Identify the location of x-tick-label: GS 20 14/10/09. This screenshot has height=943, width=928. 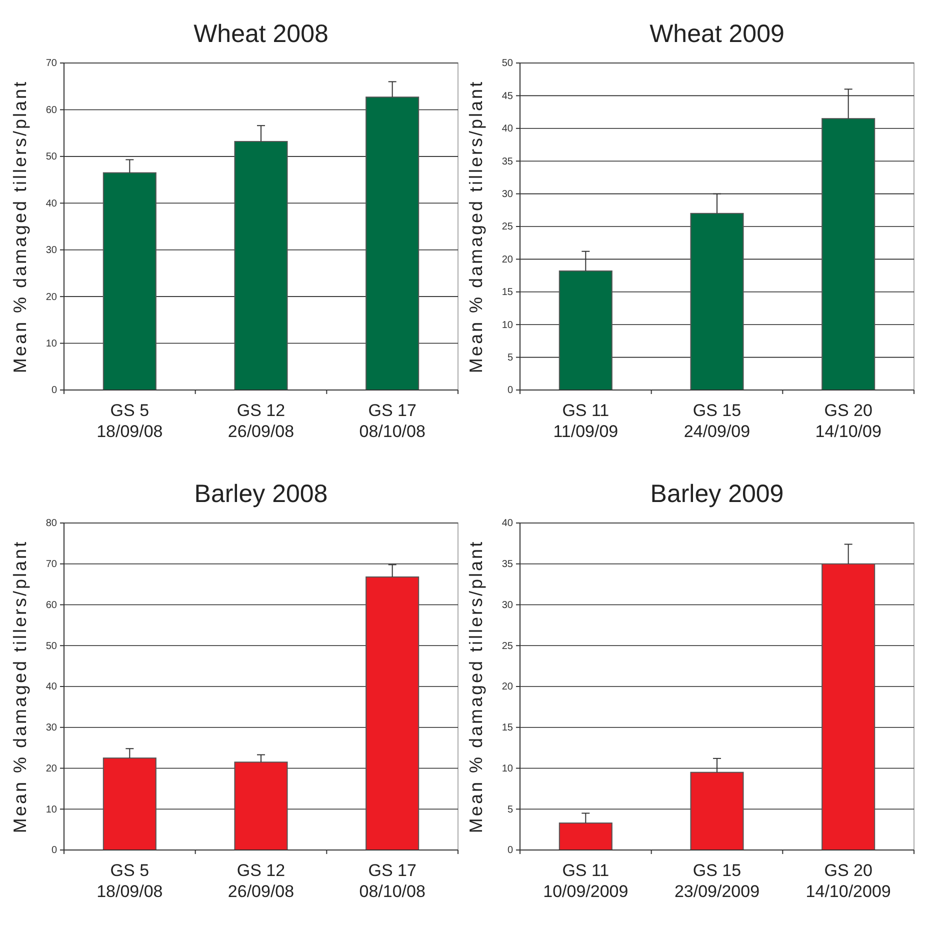
(848, 421).